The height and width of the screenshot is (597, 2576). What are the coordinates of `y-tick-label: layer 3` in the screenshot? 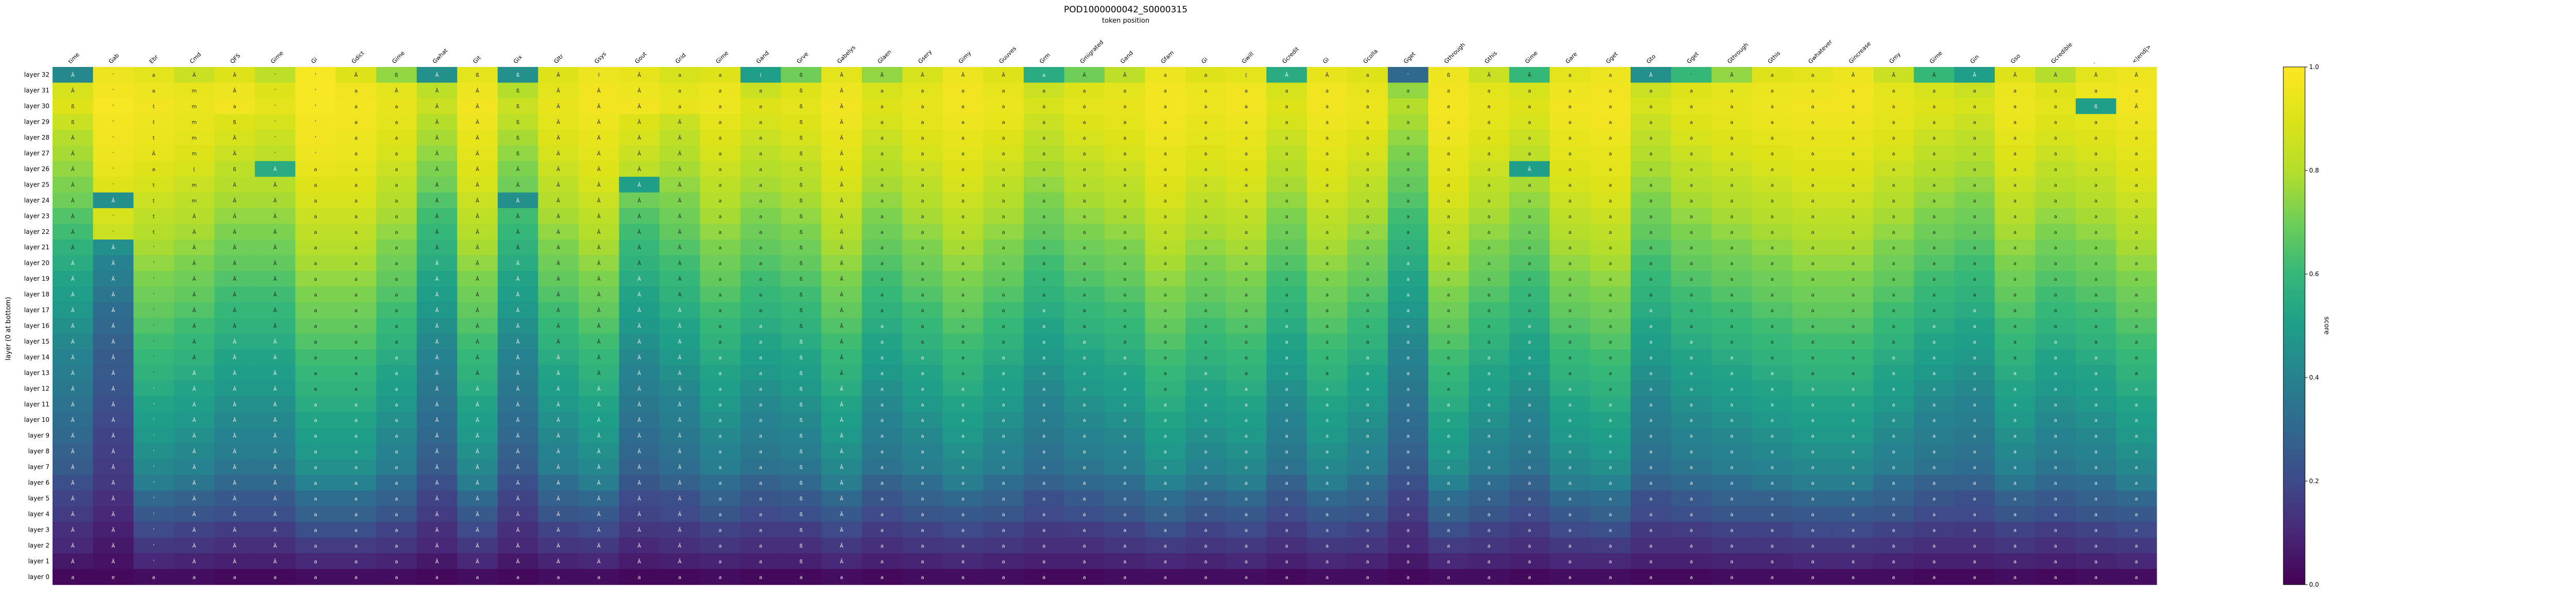 It's located at (38, 529).